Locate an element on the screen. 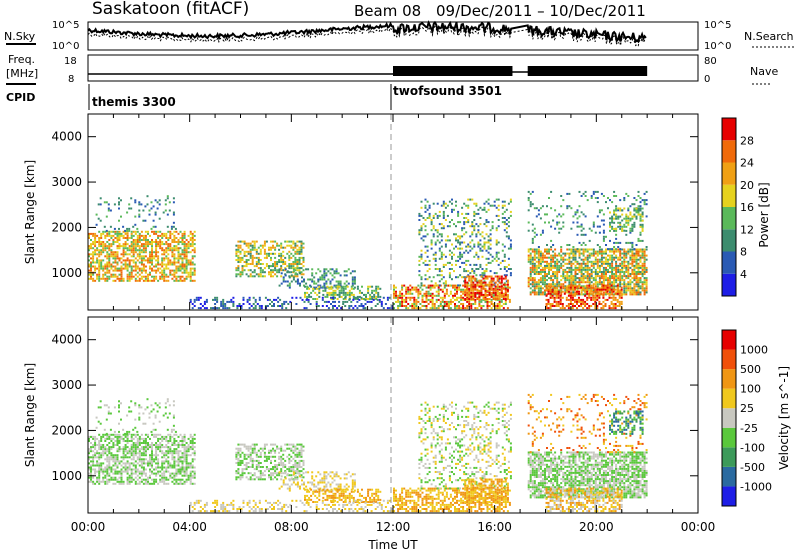  cpid-mode-2: twofsound 3501 is located at coordinates (447, 91).